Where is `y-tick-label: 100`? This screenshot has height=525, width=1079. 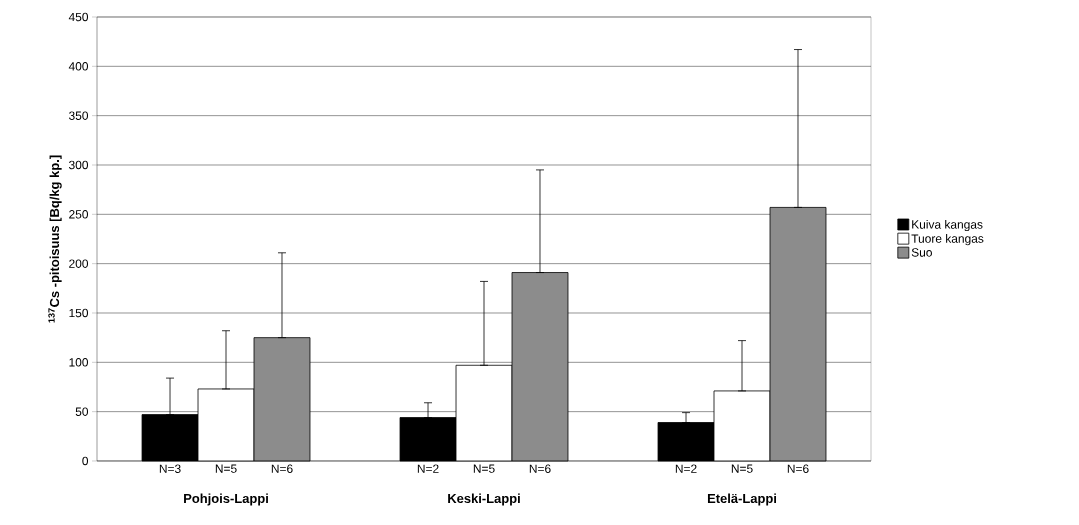 y-tick-label: 100 is located at coordinates (79, 362).